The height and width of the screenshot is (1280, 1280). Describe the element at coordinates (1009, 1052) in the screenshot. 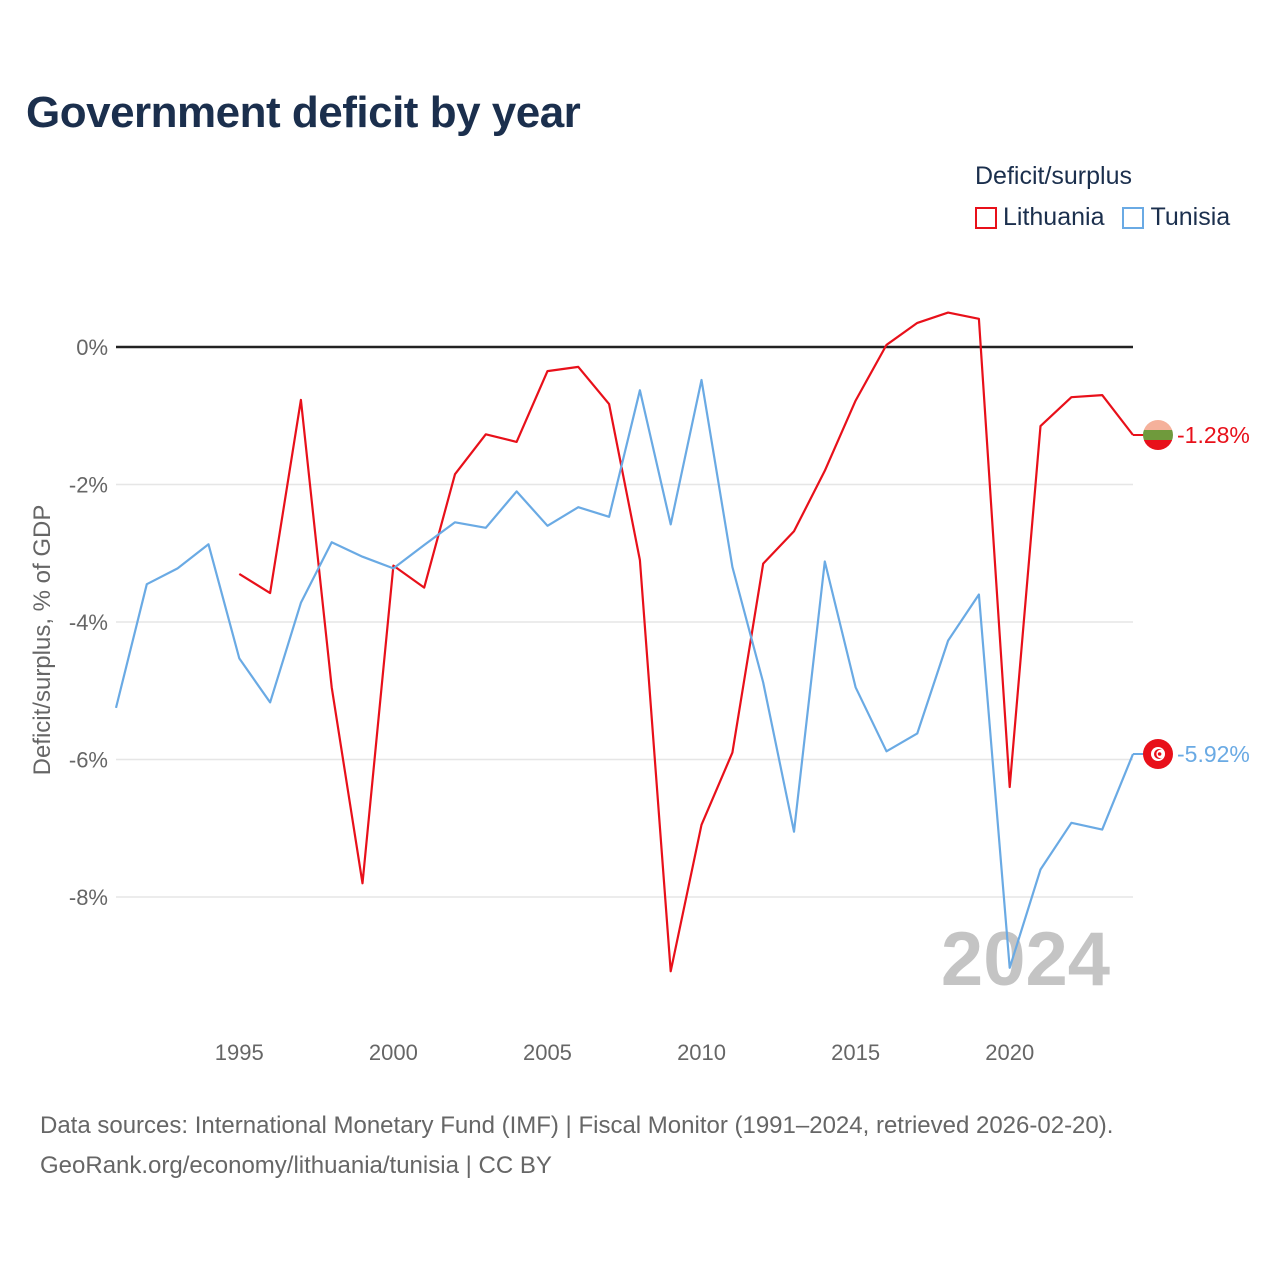

I see `x-tick-label: 2020` at that location.